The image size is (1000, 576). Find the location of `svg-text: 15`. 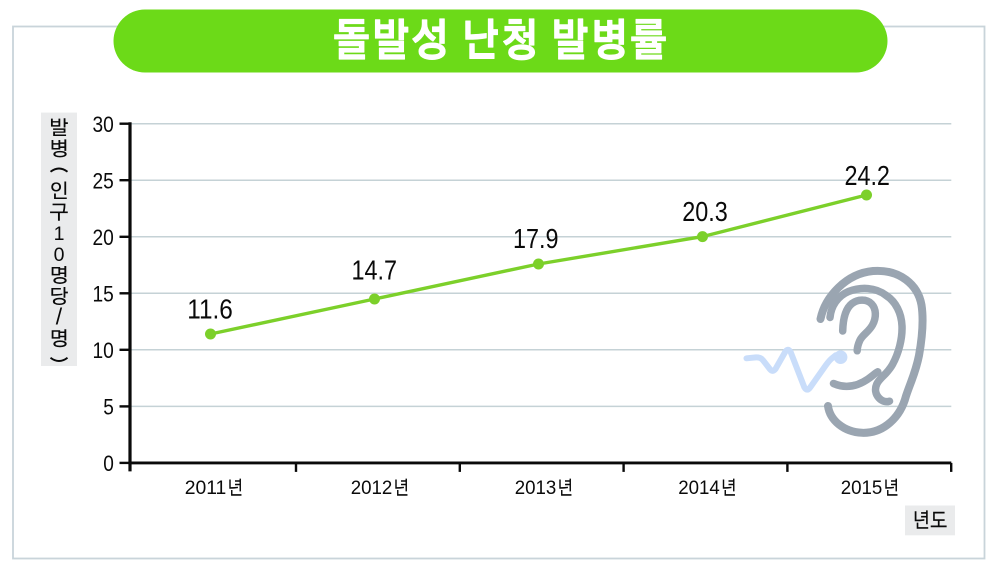

svg-text: 15 is located at coordinates (103, 294).